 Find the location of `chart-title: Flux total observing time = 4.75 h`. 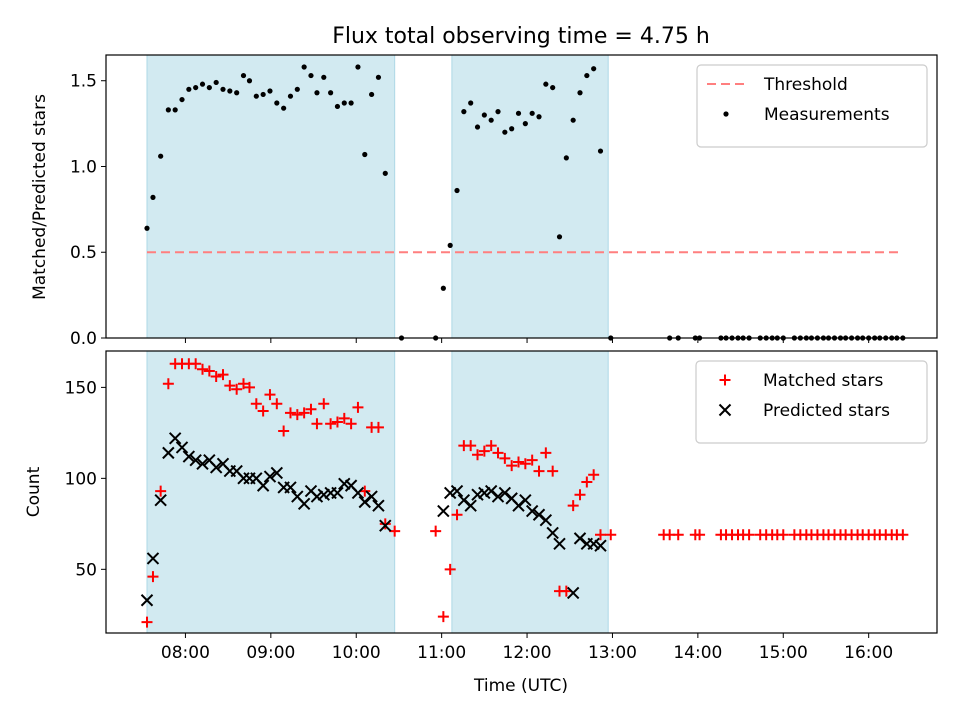

chart-title: Flux total observing time = 4.75 h is located at coordinates (521, 36).